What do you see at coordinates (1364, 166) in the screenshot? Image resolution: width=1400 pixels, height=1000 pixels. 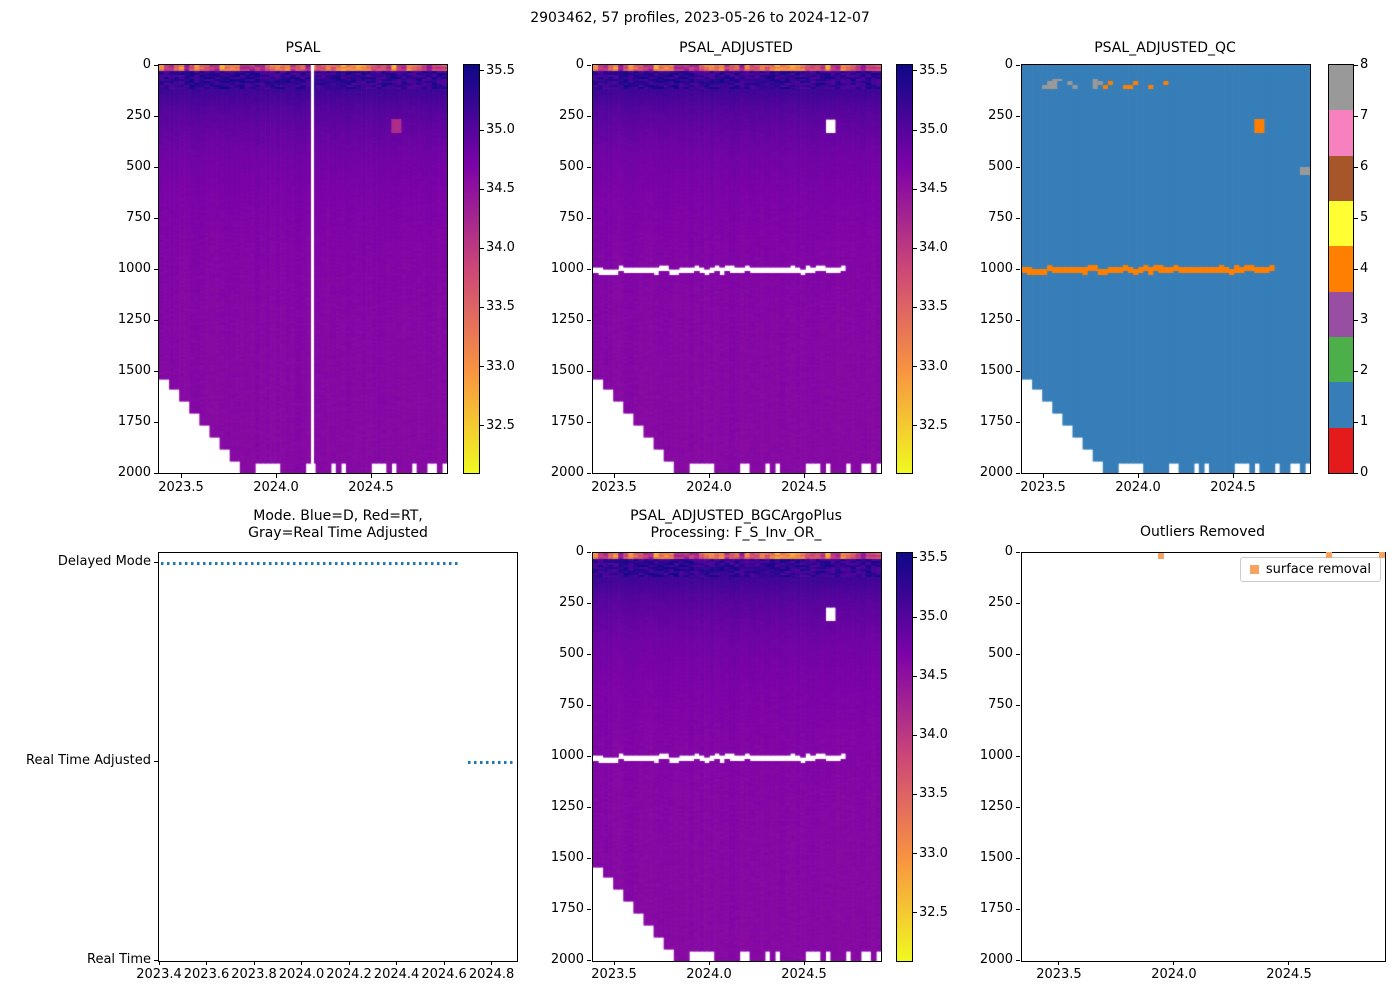 I see `colorbar-tick-label: 6` at bounding box center [1364, 166].